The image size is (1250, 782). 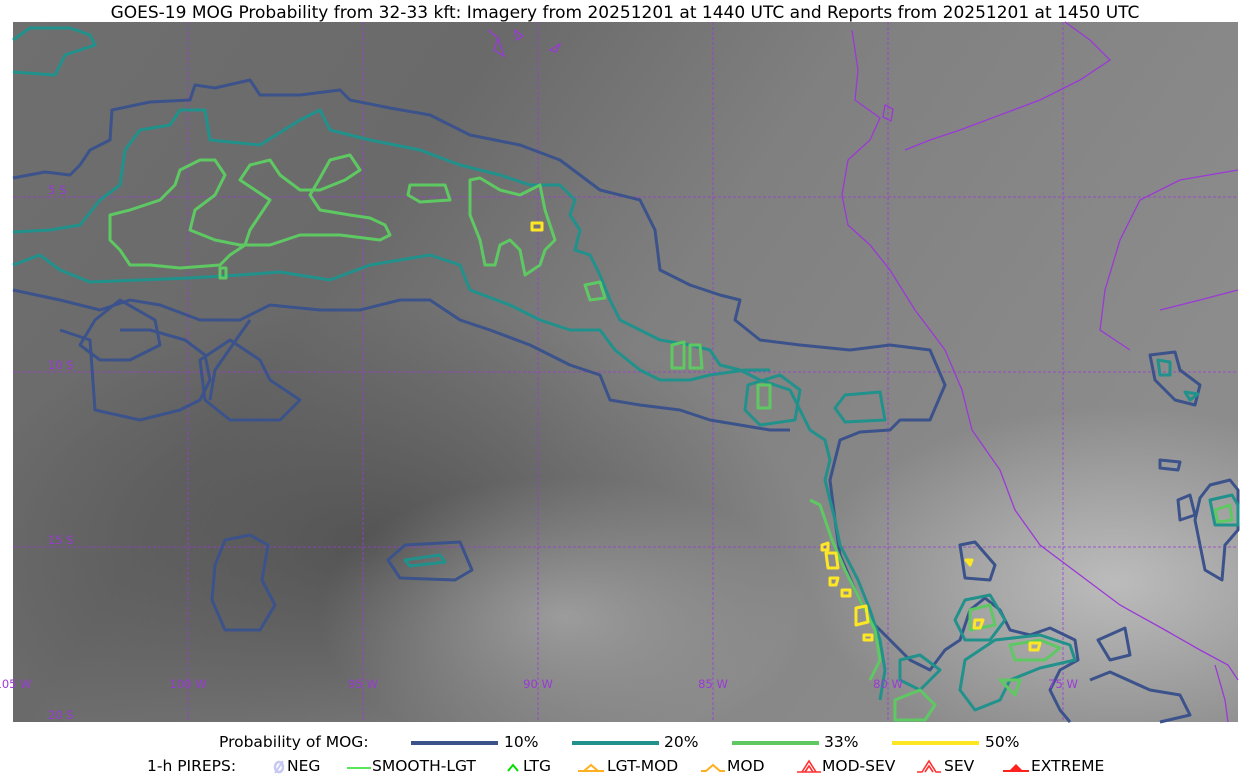 What do you see at coordinates (61, 365) in the screenshot?
I see `latitude-label: 10 S` at bounding box center [61, 365].